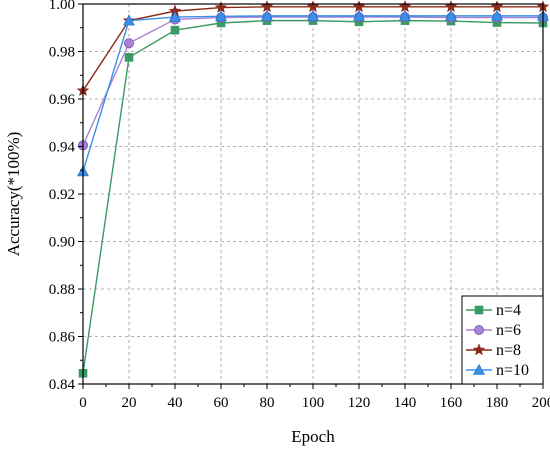 The height and width of the screenshot is (451, 550). I want to click on legend-label: n=8, so click(508, 350).